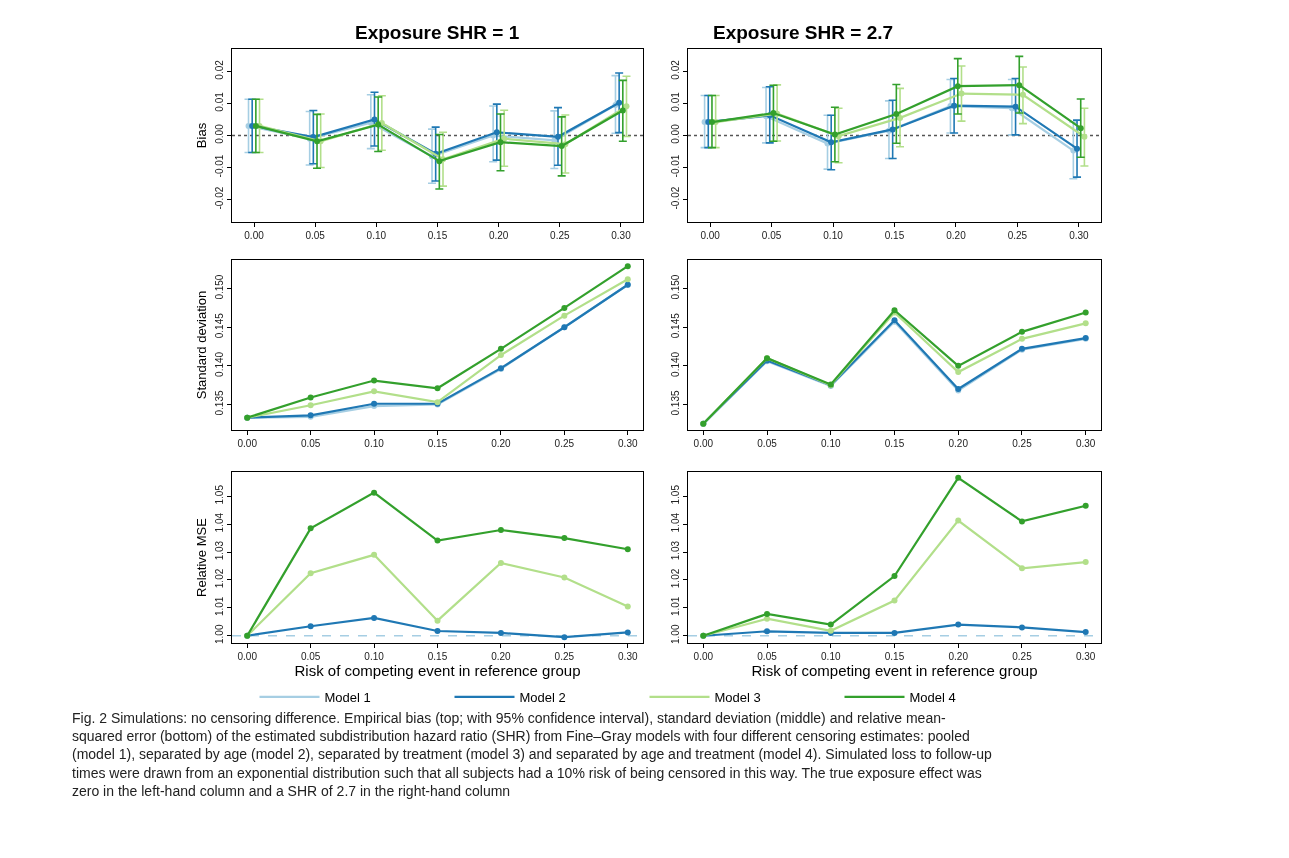  I want to click on chart-title: Exposure SHR = 2.7, so click(803, 32).